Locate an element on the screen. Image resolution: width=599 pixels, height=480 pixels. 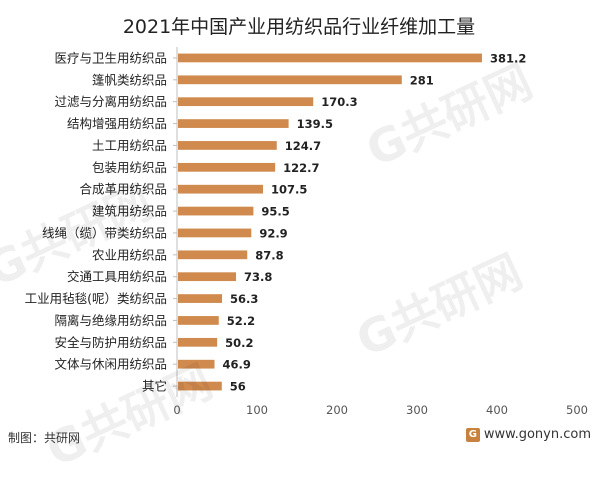
data-label: 124.7 is located at coordinates (303, 146).